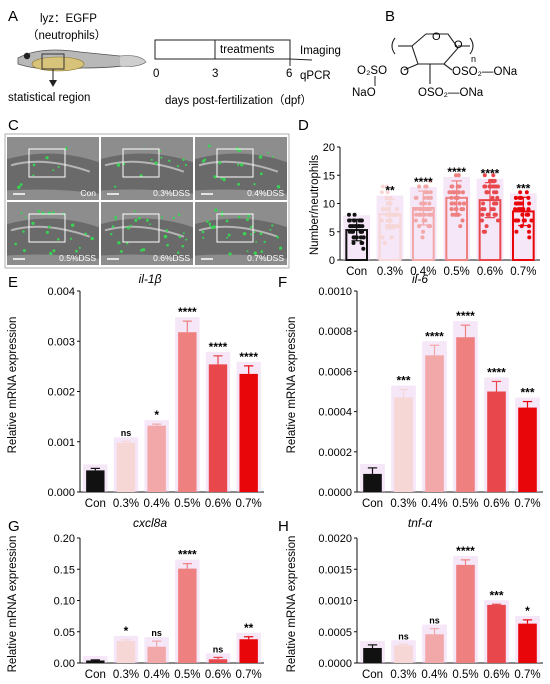 Image resolution: width=550 pixels, height=684 pixels. Describe the element at coordinates (451, 93) in the screenshot. I see `bottom-sulfate: OSO₂—ONa` at that location.